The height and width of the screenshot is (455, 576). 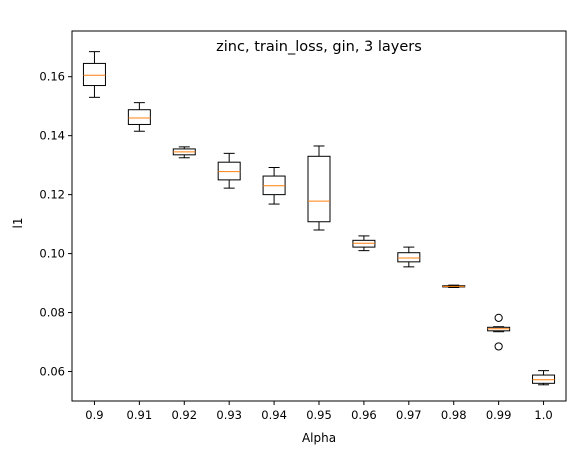 I want to click on x-tick-label: 0.9, so click(x=94, y=415).